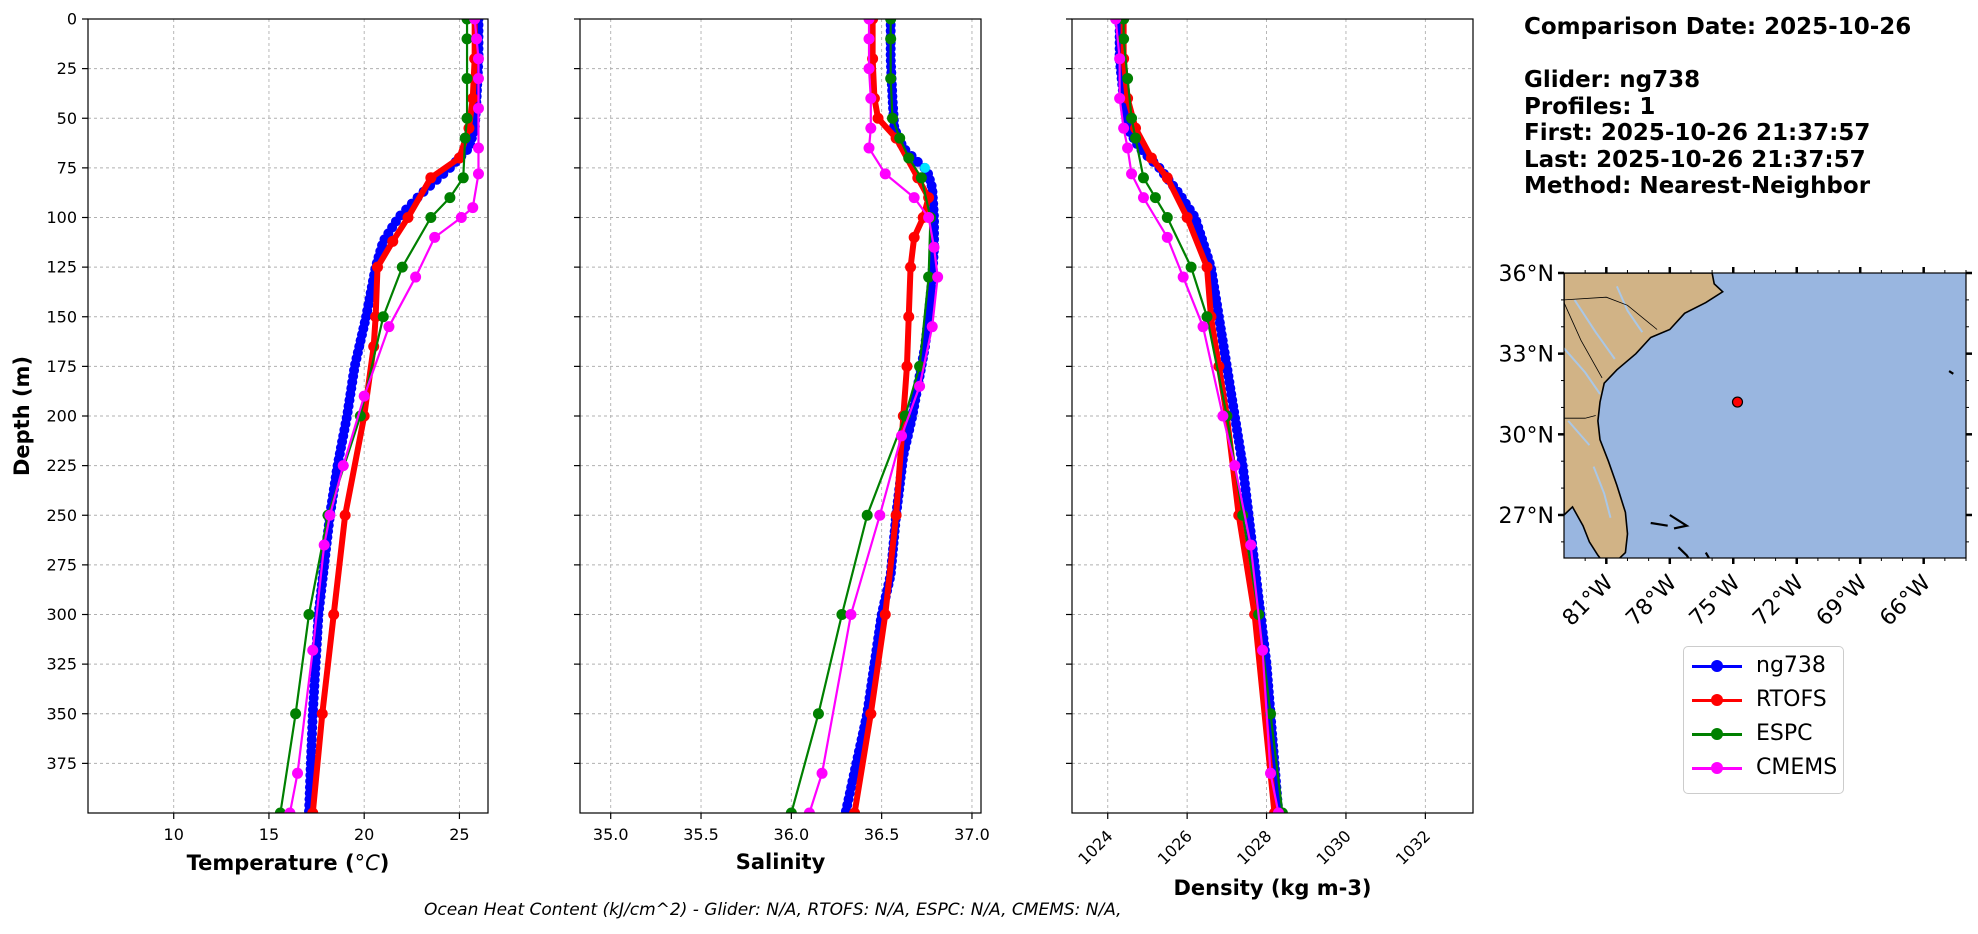  What do you see at coordinates (1526, 355) in the screenshot?
I see `lat-label: 33°N` at bounding box center [1526, 355].